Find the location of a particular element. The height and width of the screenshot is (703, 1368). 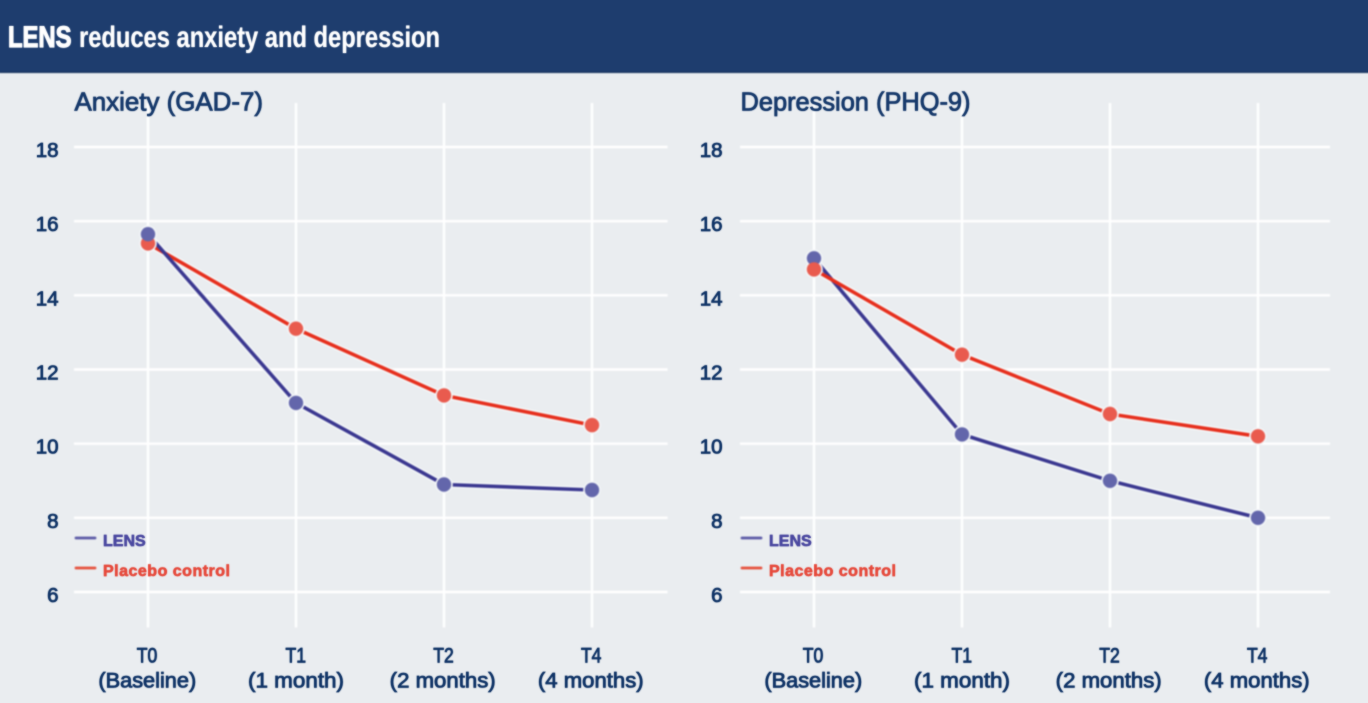

svg-text: Depression (PHQ-9) is located at coordinates (856, 102).